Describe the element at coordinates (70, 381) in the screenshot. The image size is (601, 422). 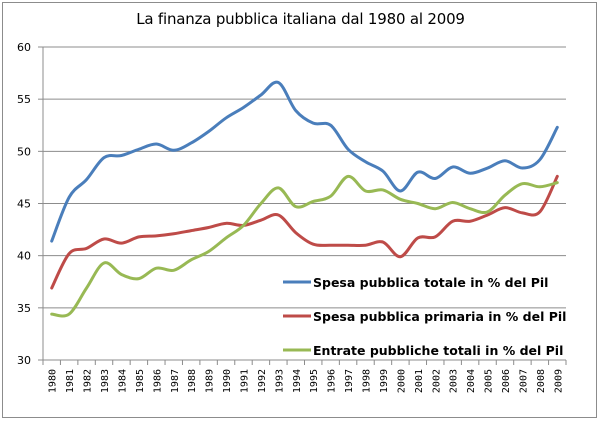
I see `x-tick-label: 1981` at that location.